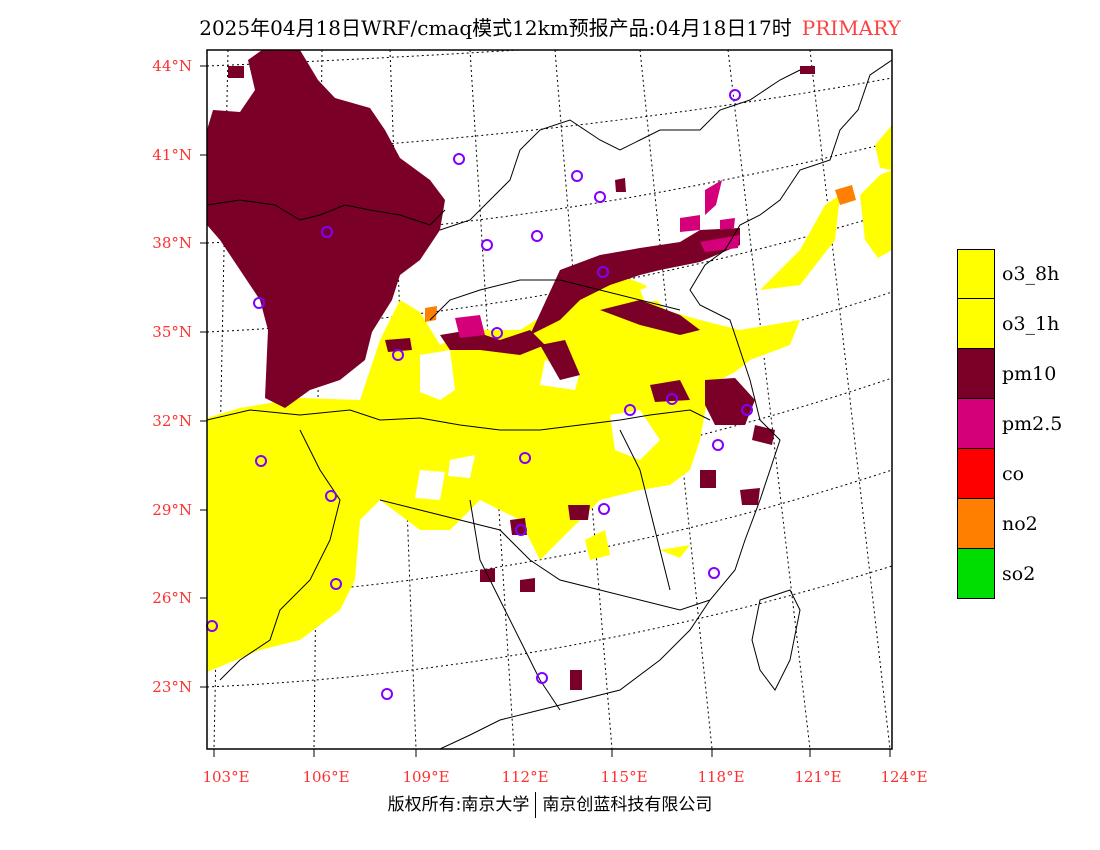 This screenshot has height=850, width=1100. What do you see at coordinates (458, 805) in the screenshot?
I see `copyright-owner: 版权所有:南京大学` at bounding box center [458, 805].